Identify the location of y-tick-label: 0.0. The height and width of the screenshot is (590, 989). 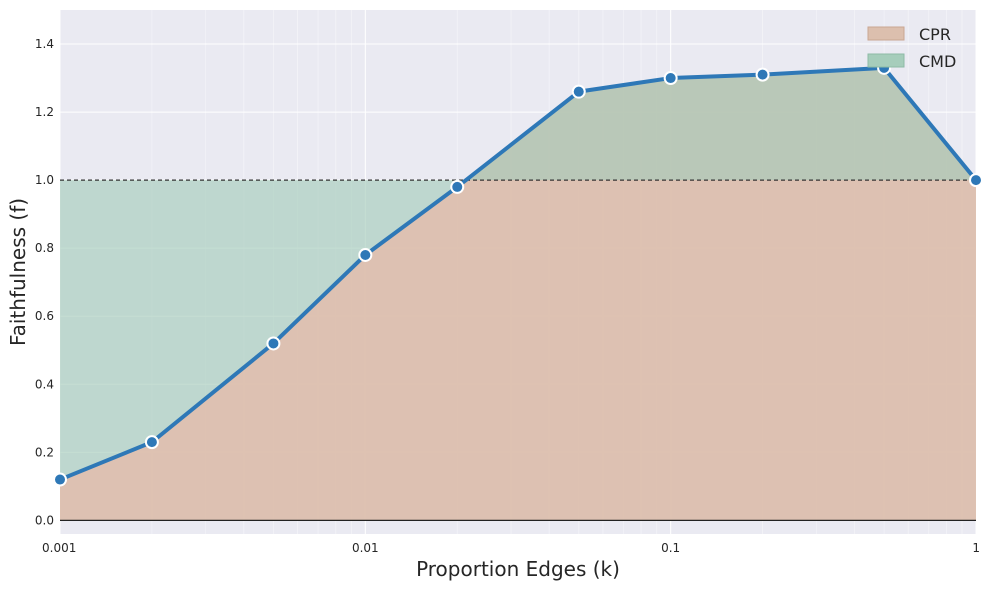
(44, 520).